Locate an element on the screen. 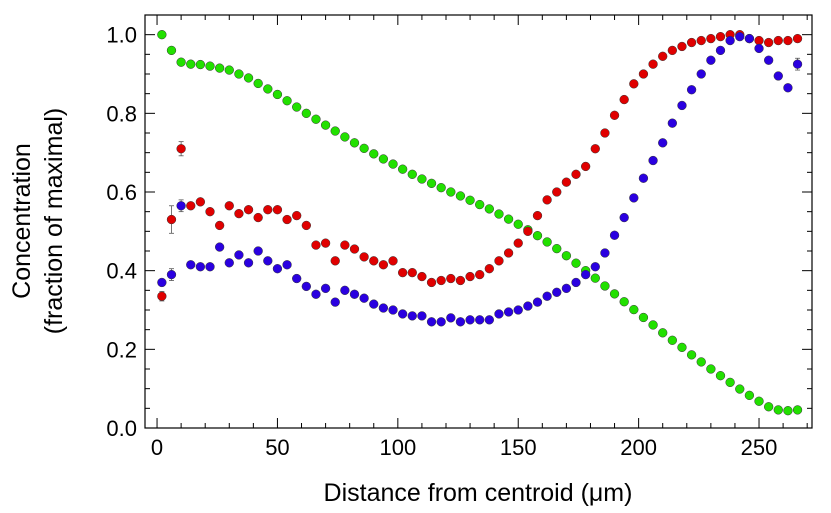  y-axis-label-line1: Concentration is located at coordinates (22, 221).